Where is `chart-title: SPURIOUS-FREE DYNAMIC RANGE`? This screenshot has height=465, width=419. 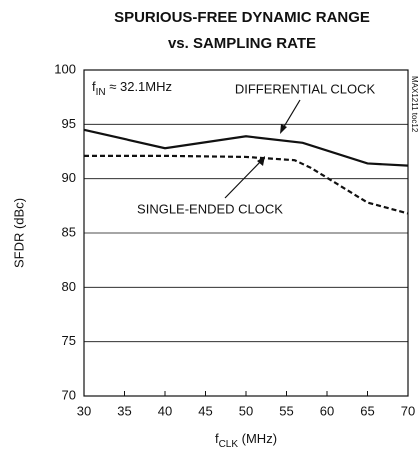
chart-title: SPURIOUS-FREE DYNAMIC RANGE is located at coordinates (242, 17).